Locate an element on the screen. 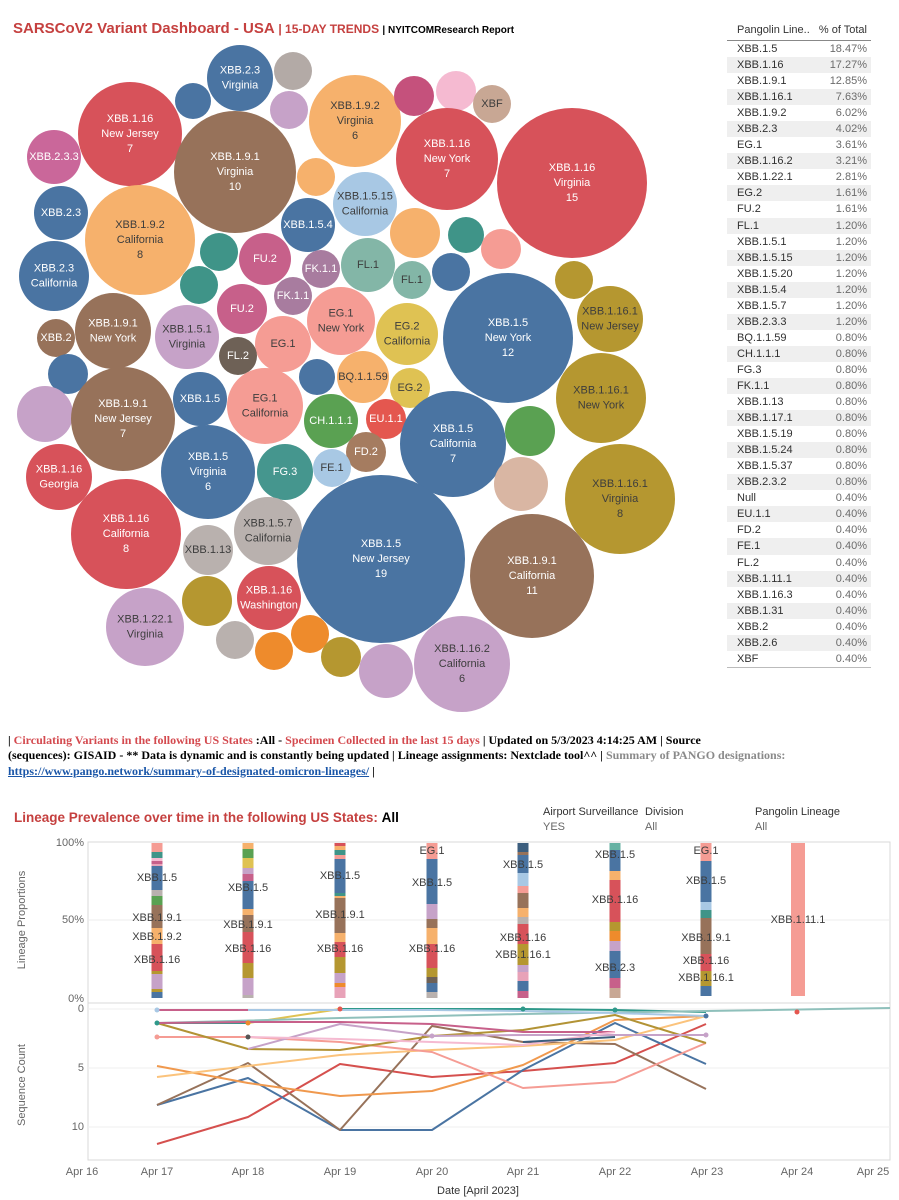 Image resolution: width=899 pixels, height=1200 pixels. svg-text: 100% is located at coordinates (70, 843).